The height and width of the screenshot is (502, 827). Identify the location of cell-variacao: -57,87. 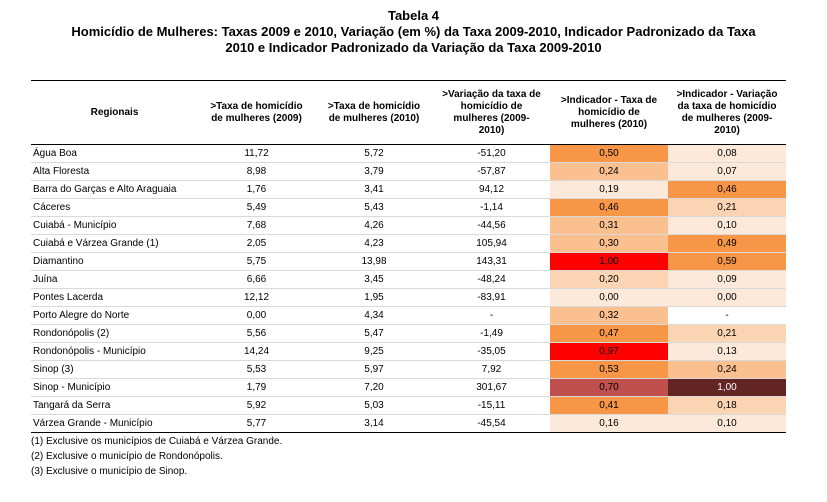
(491, 171).